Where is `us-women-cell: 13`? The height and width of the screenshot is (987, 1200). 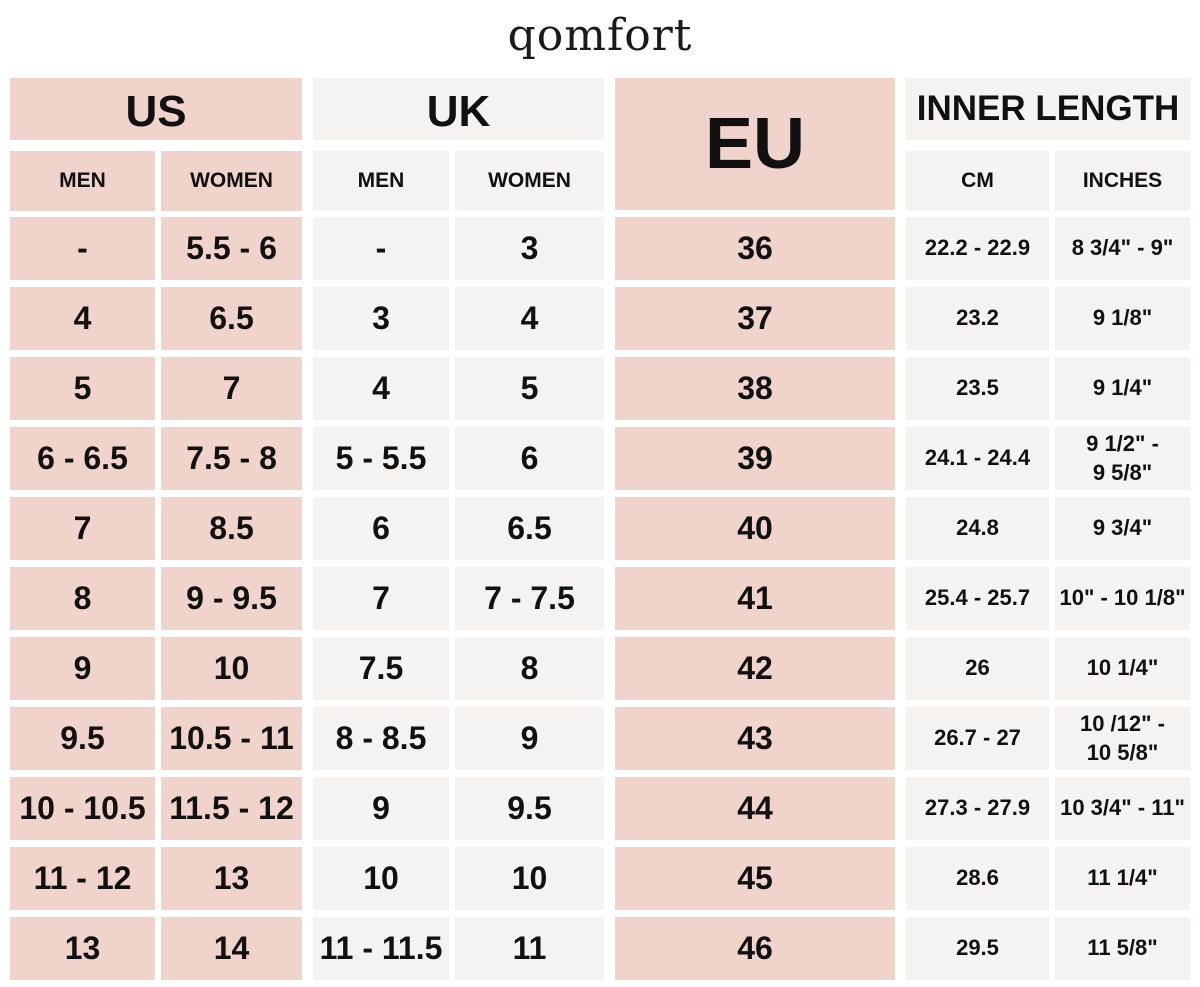 us-women-cell: 13 is located at coordinates (231, 878).